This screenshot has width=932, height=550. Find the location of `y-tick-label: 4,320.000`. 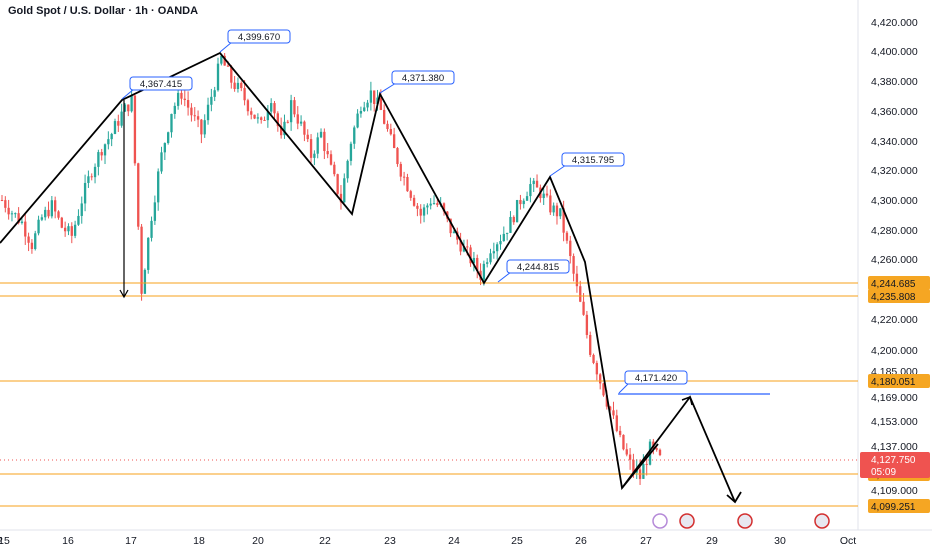

y-tick-label: 4,320.000 is located at coordinates (894, 171).